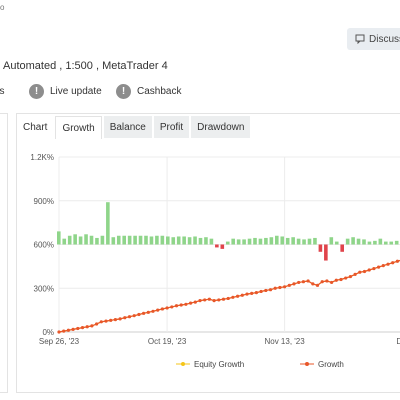  Describe the element at coordinates (85, 66) in the screenshot. I see `account-subtitle: Automated , 1:500 , MetaTrader 4` at that location.